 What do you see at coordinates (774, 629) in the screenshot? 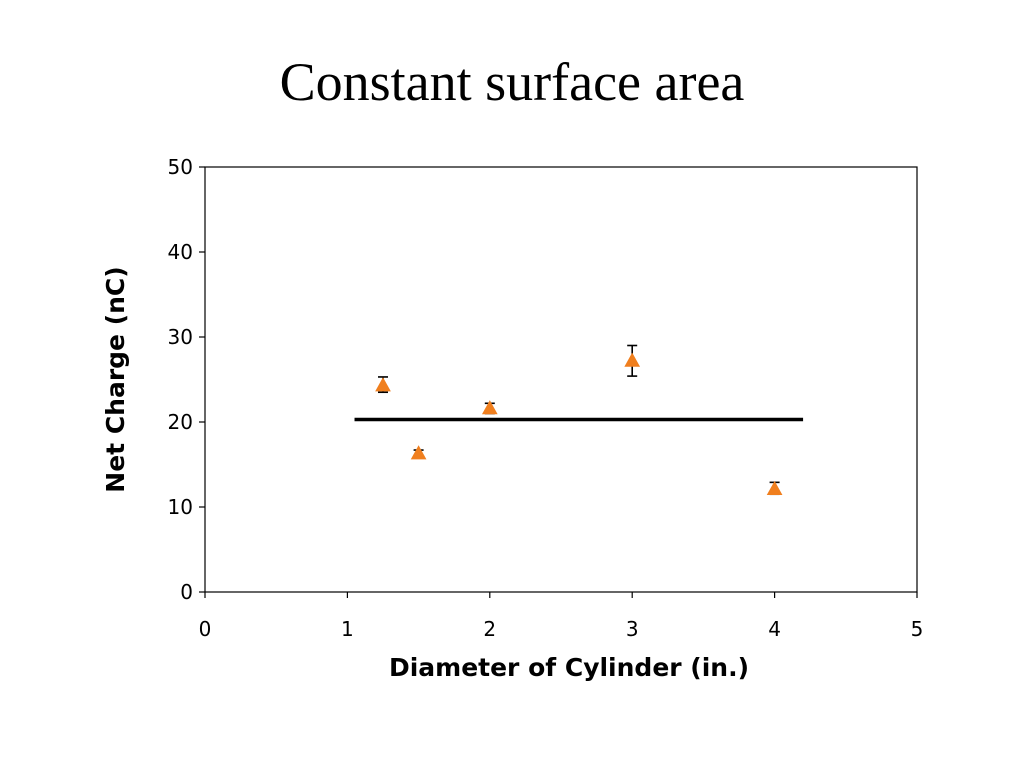
I see `x-tick-label: 4` at bounding box center [774, 629].